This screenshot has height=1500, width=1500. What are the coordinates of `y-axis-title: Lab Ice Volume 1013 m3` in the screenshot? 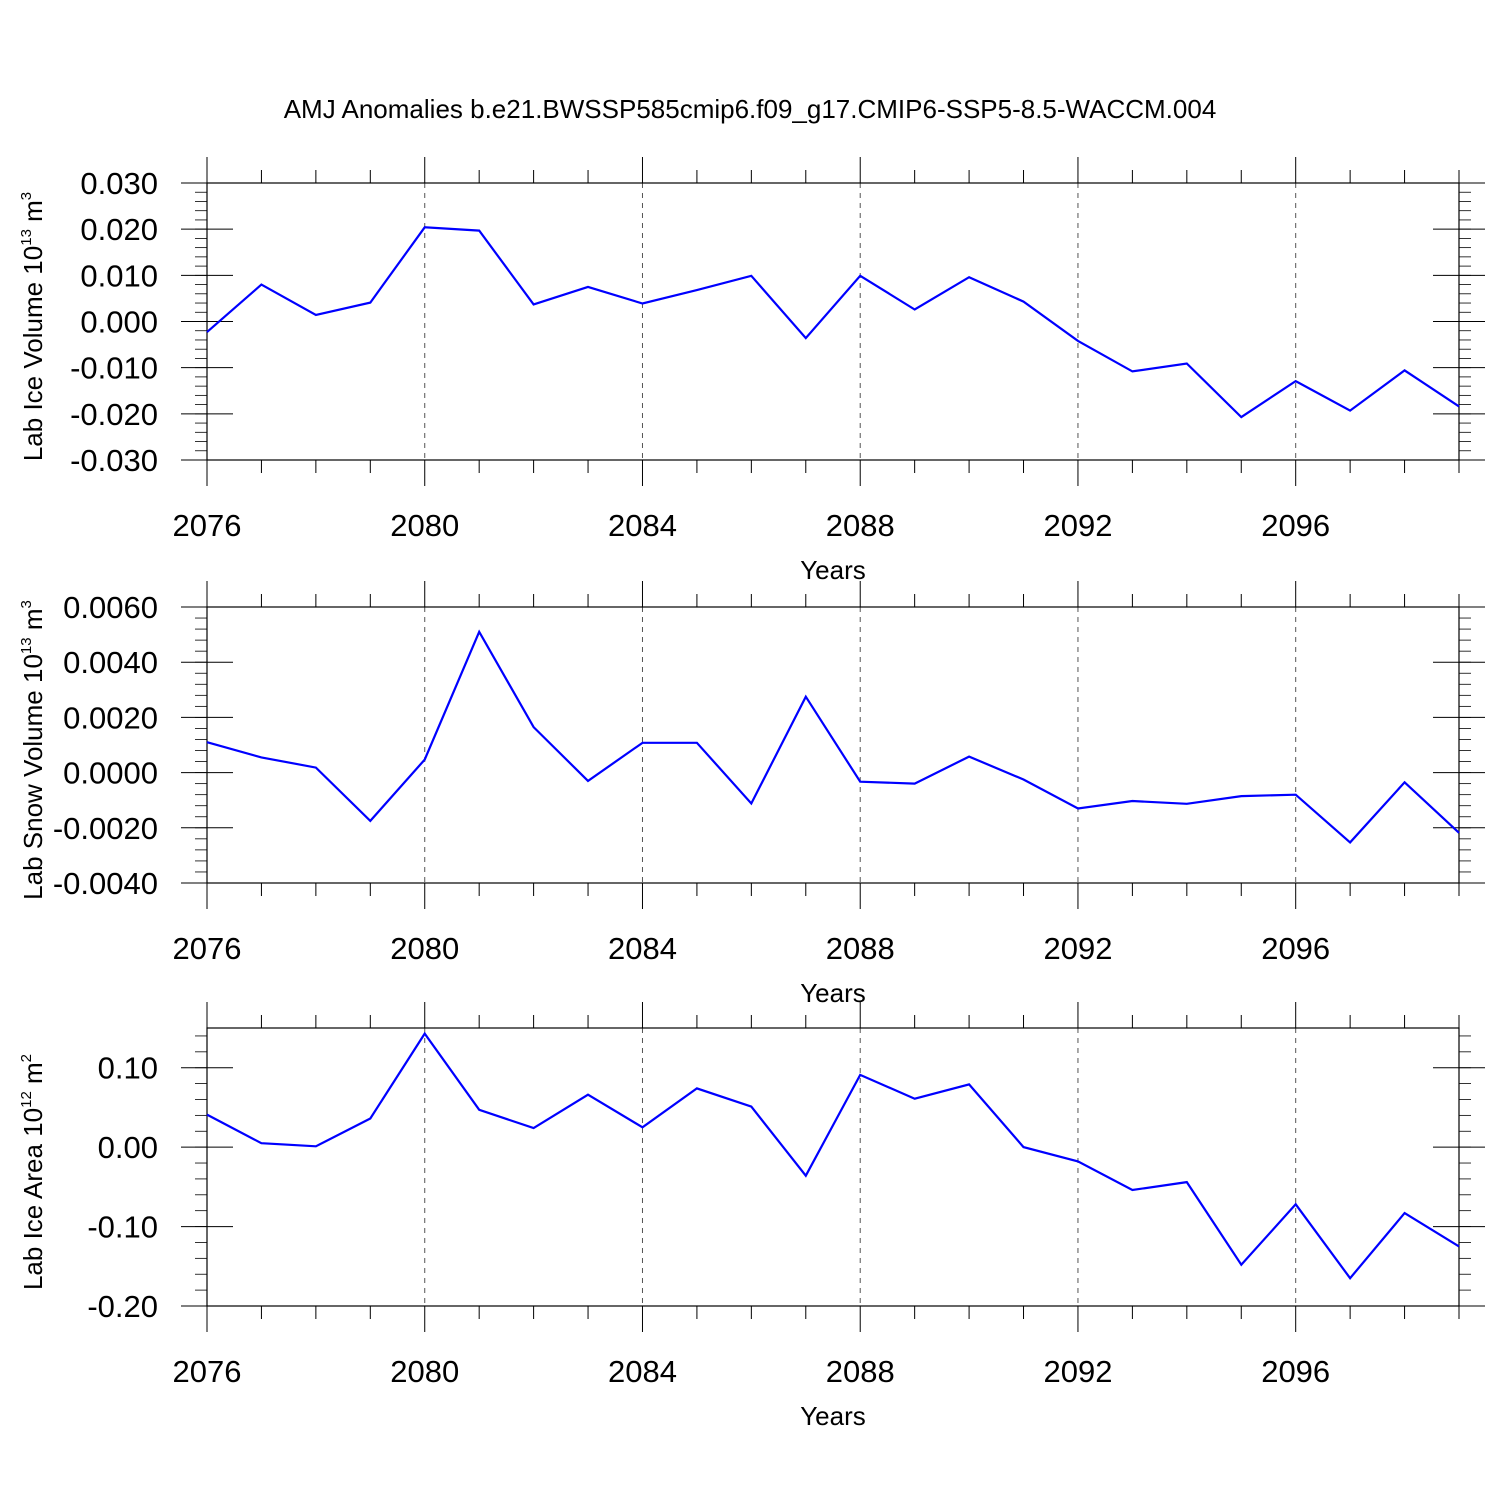 It's located at (33, 326).